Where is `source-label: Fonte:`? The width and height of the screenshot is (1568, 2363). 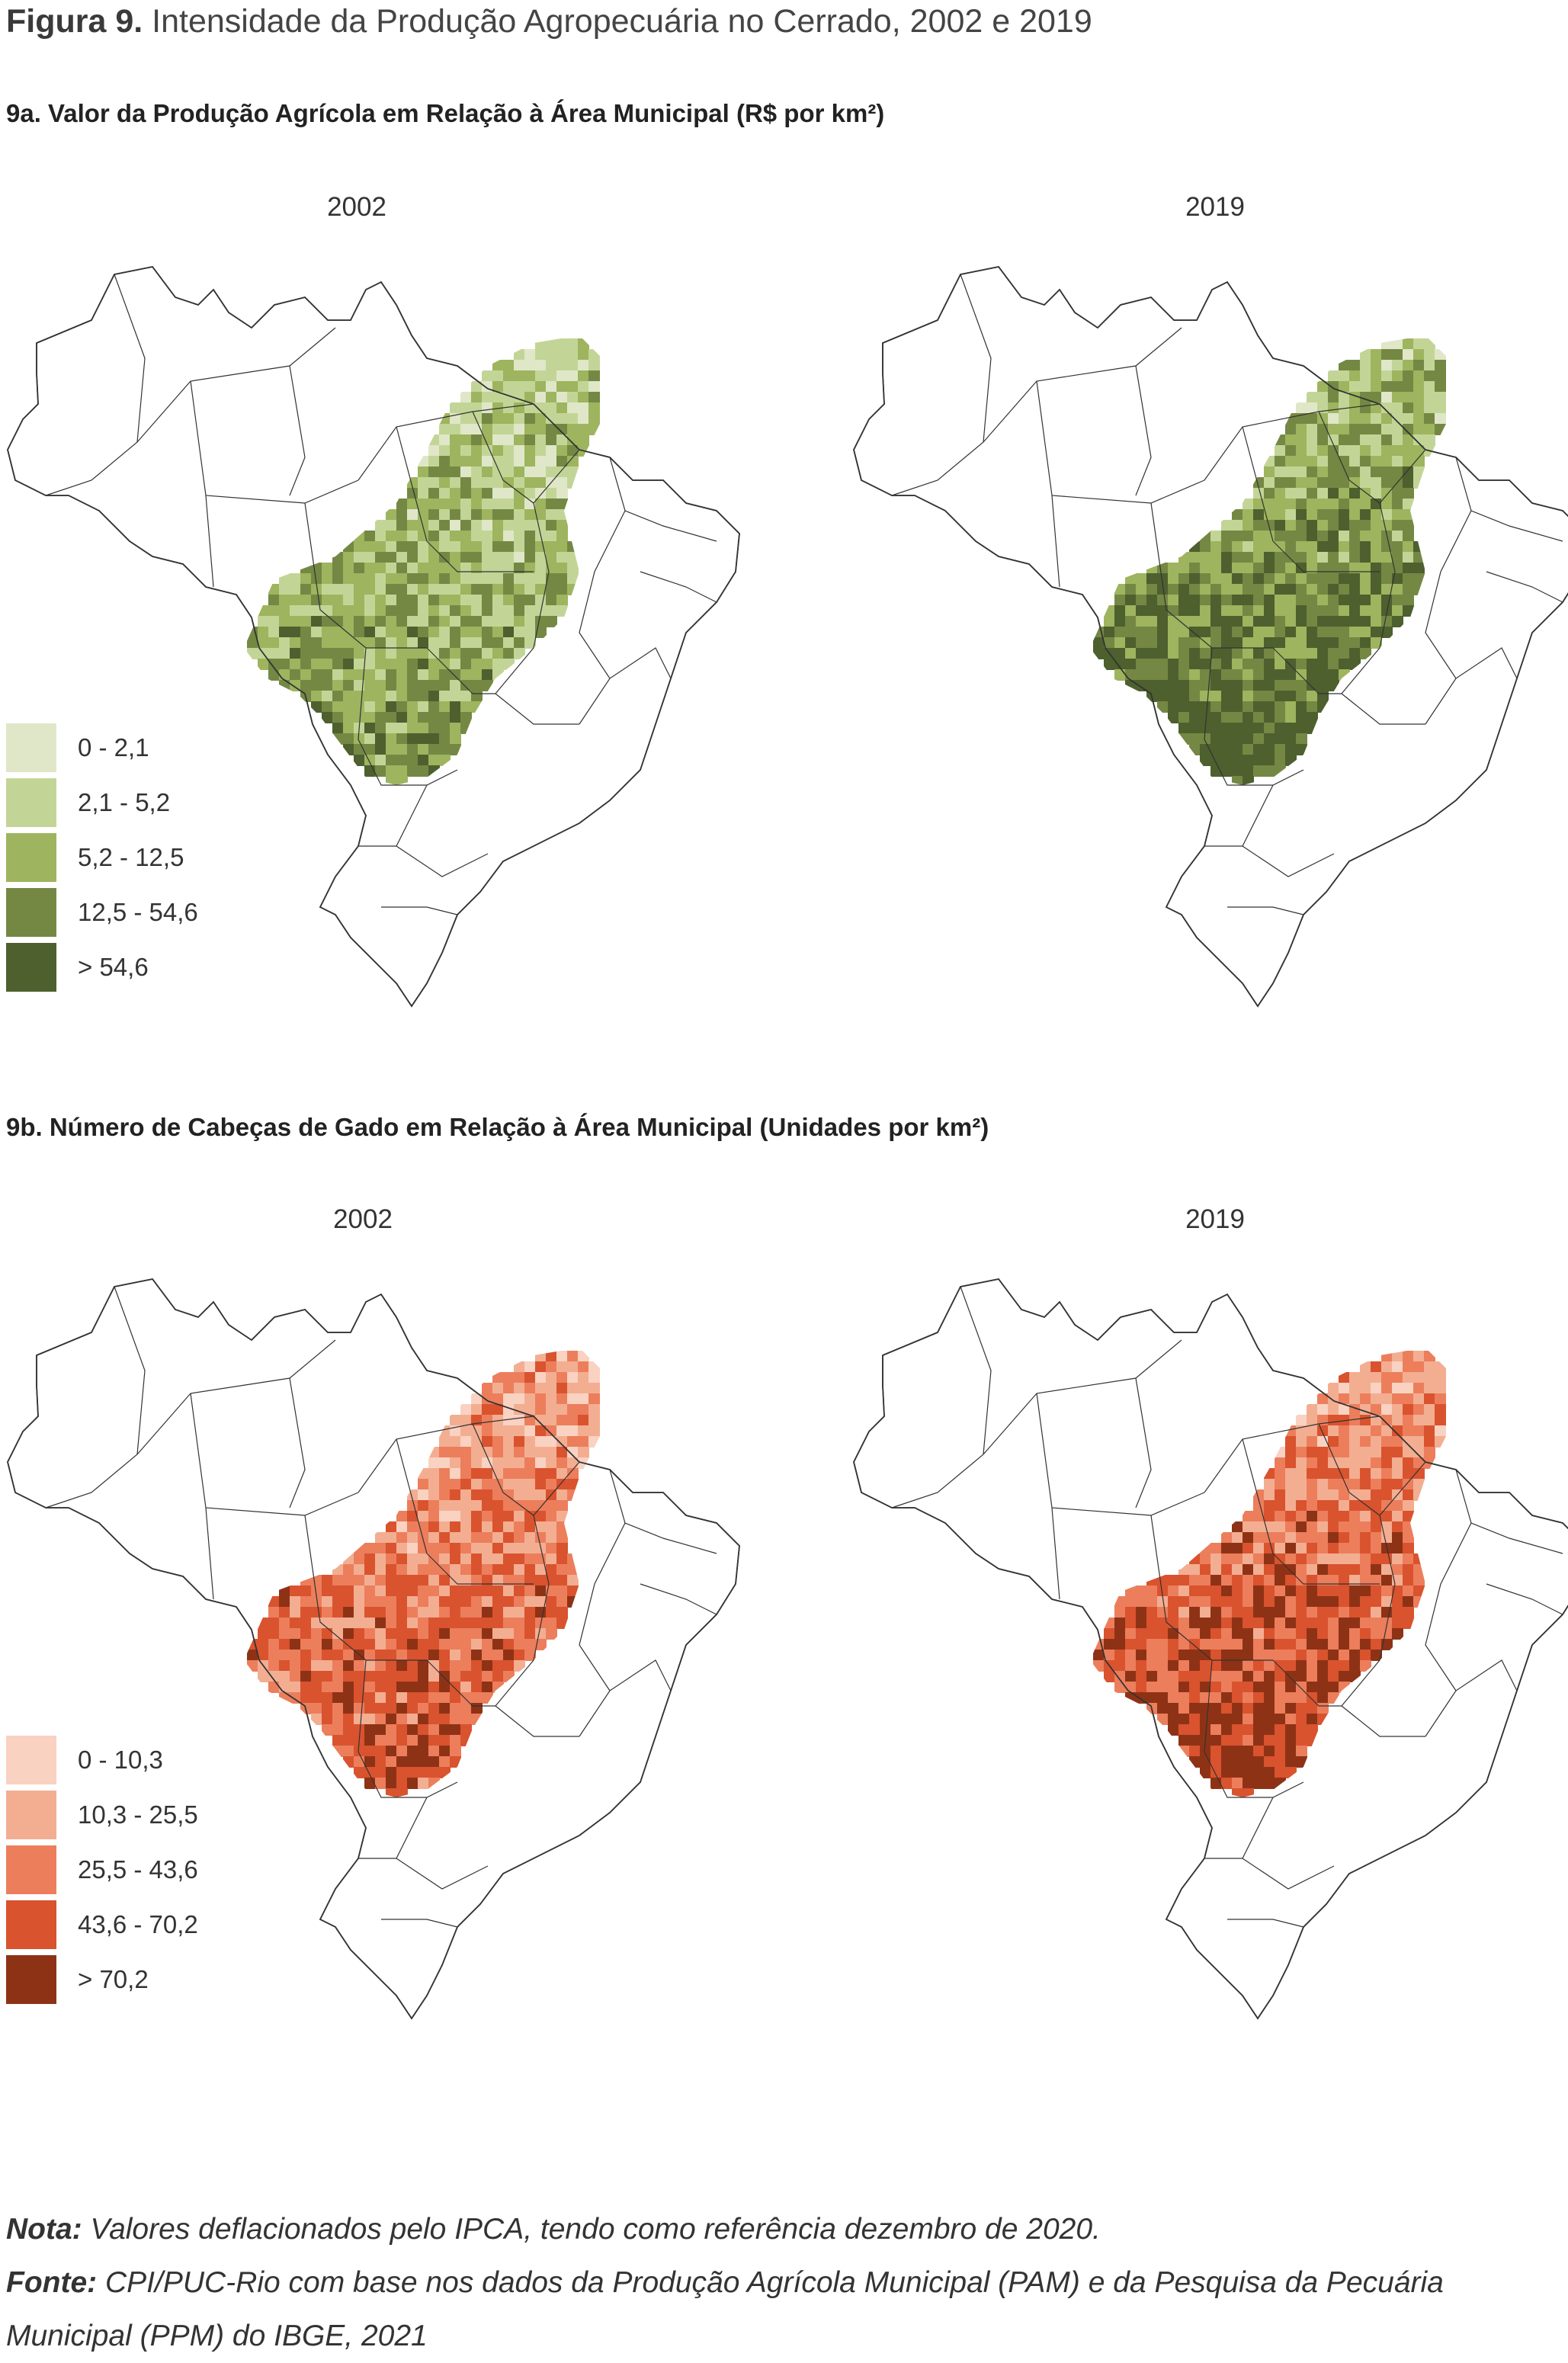 source-label: Fonte: is located at coordinates (52, 2282).